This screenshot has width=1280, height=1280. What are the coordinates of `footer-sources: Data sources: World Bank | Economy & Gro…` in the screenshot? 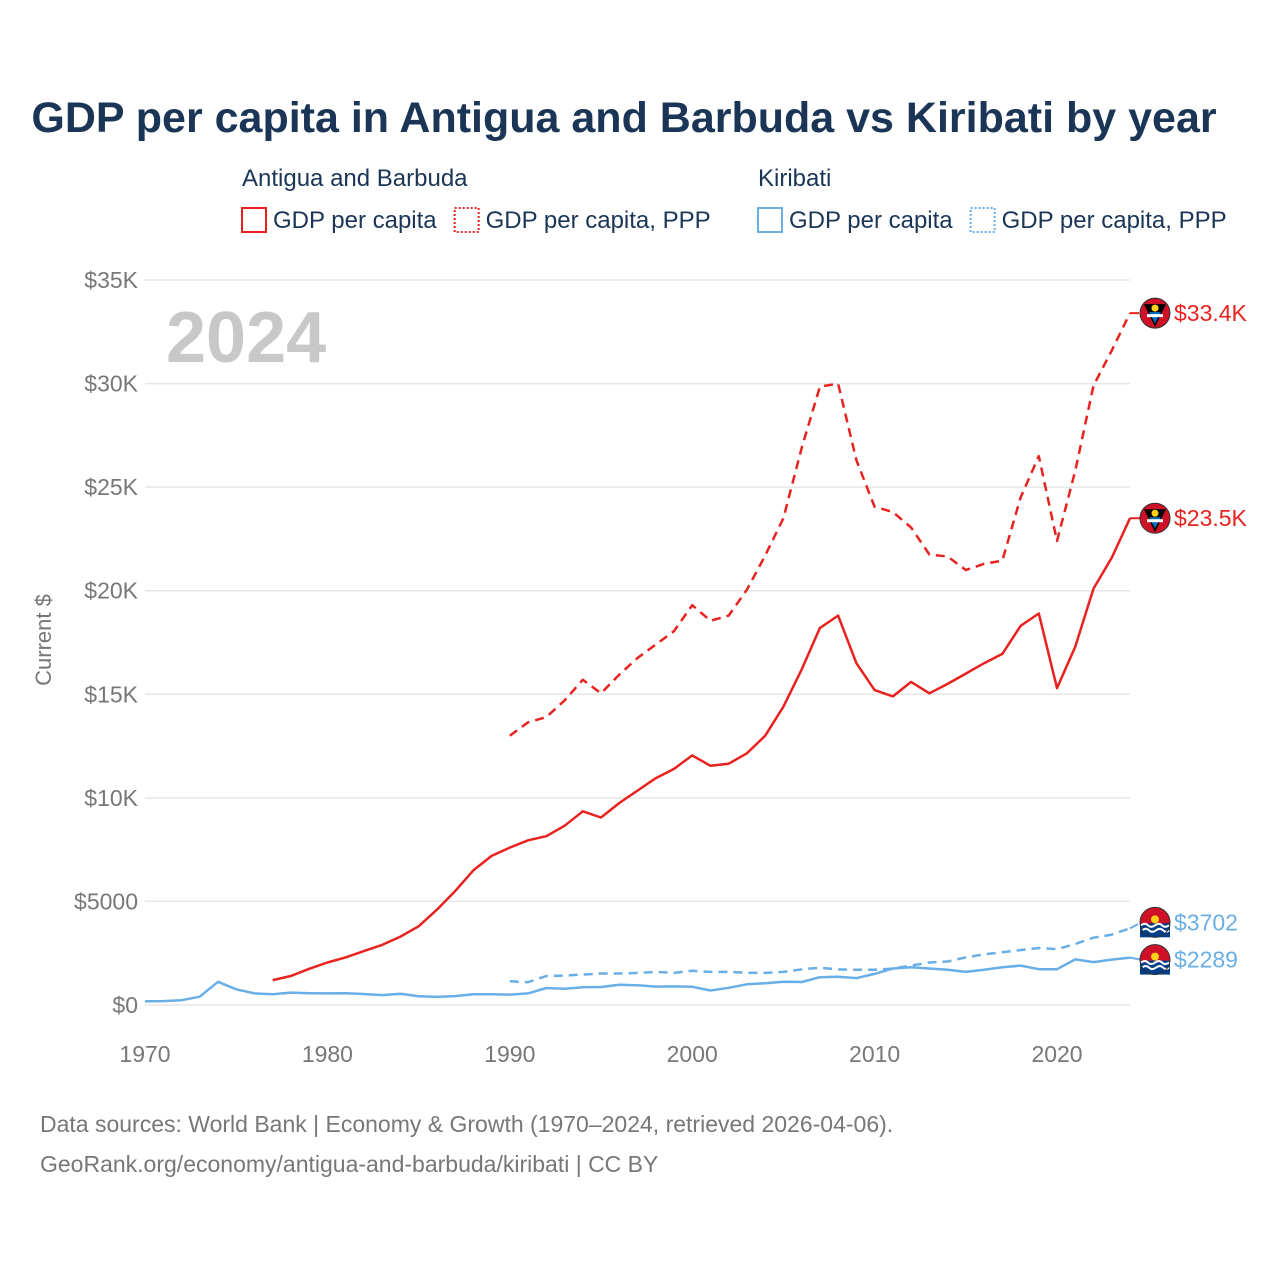 It's located at (466, 1124).